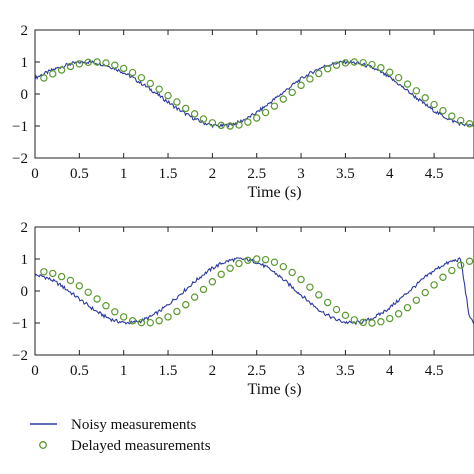 The height and width of the screenshot is (474, 474). What do you see at coordinates (434, 174) in the screenshot?
I see `x-tick-label: 4.5` at bounding box center [434, 174].